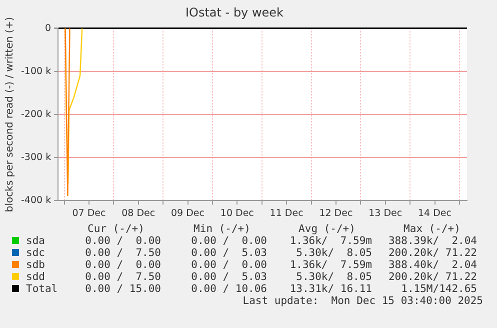 The width and height of the screenshot is (497, 328). I want to click on x-tick-label: 10 Dec, so click(237, 213).